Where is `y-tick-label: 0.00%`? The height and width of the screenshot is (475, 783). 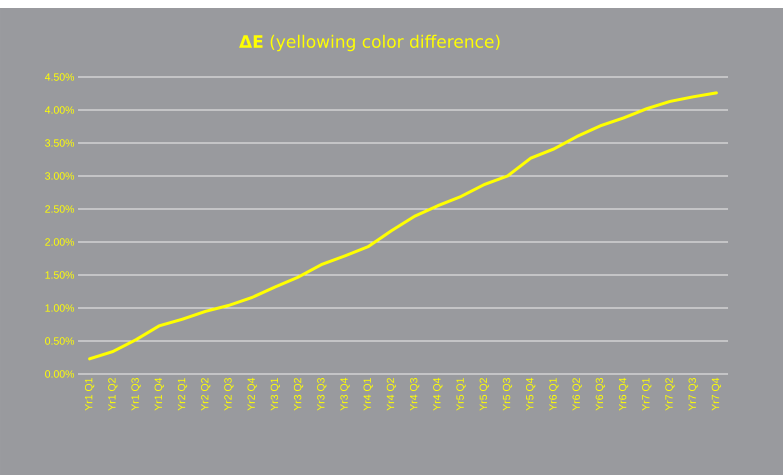 y-tick-label: 0.00% is located at coordinates (59, 374).